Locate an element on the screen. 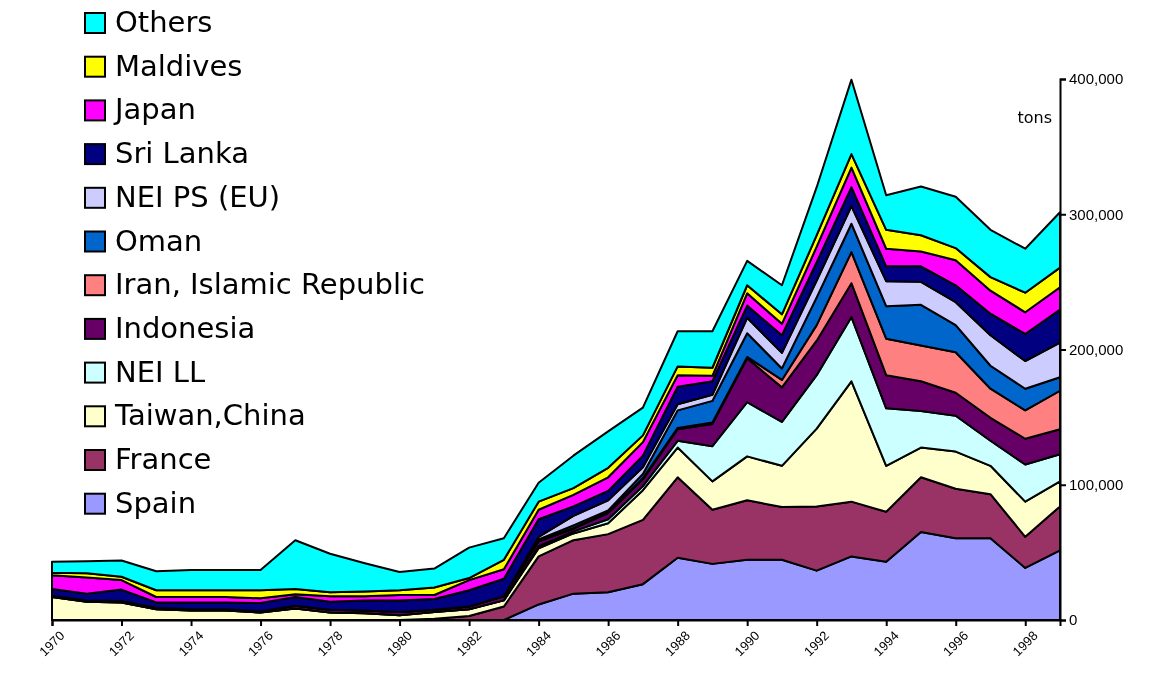  legend-label: NEI LL is located at coordinates (160, 371).